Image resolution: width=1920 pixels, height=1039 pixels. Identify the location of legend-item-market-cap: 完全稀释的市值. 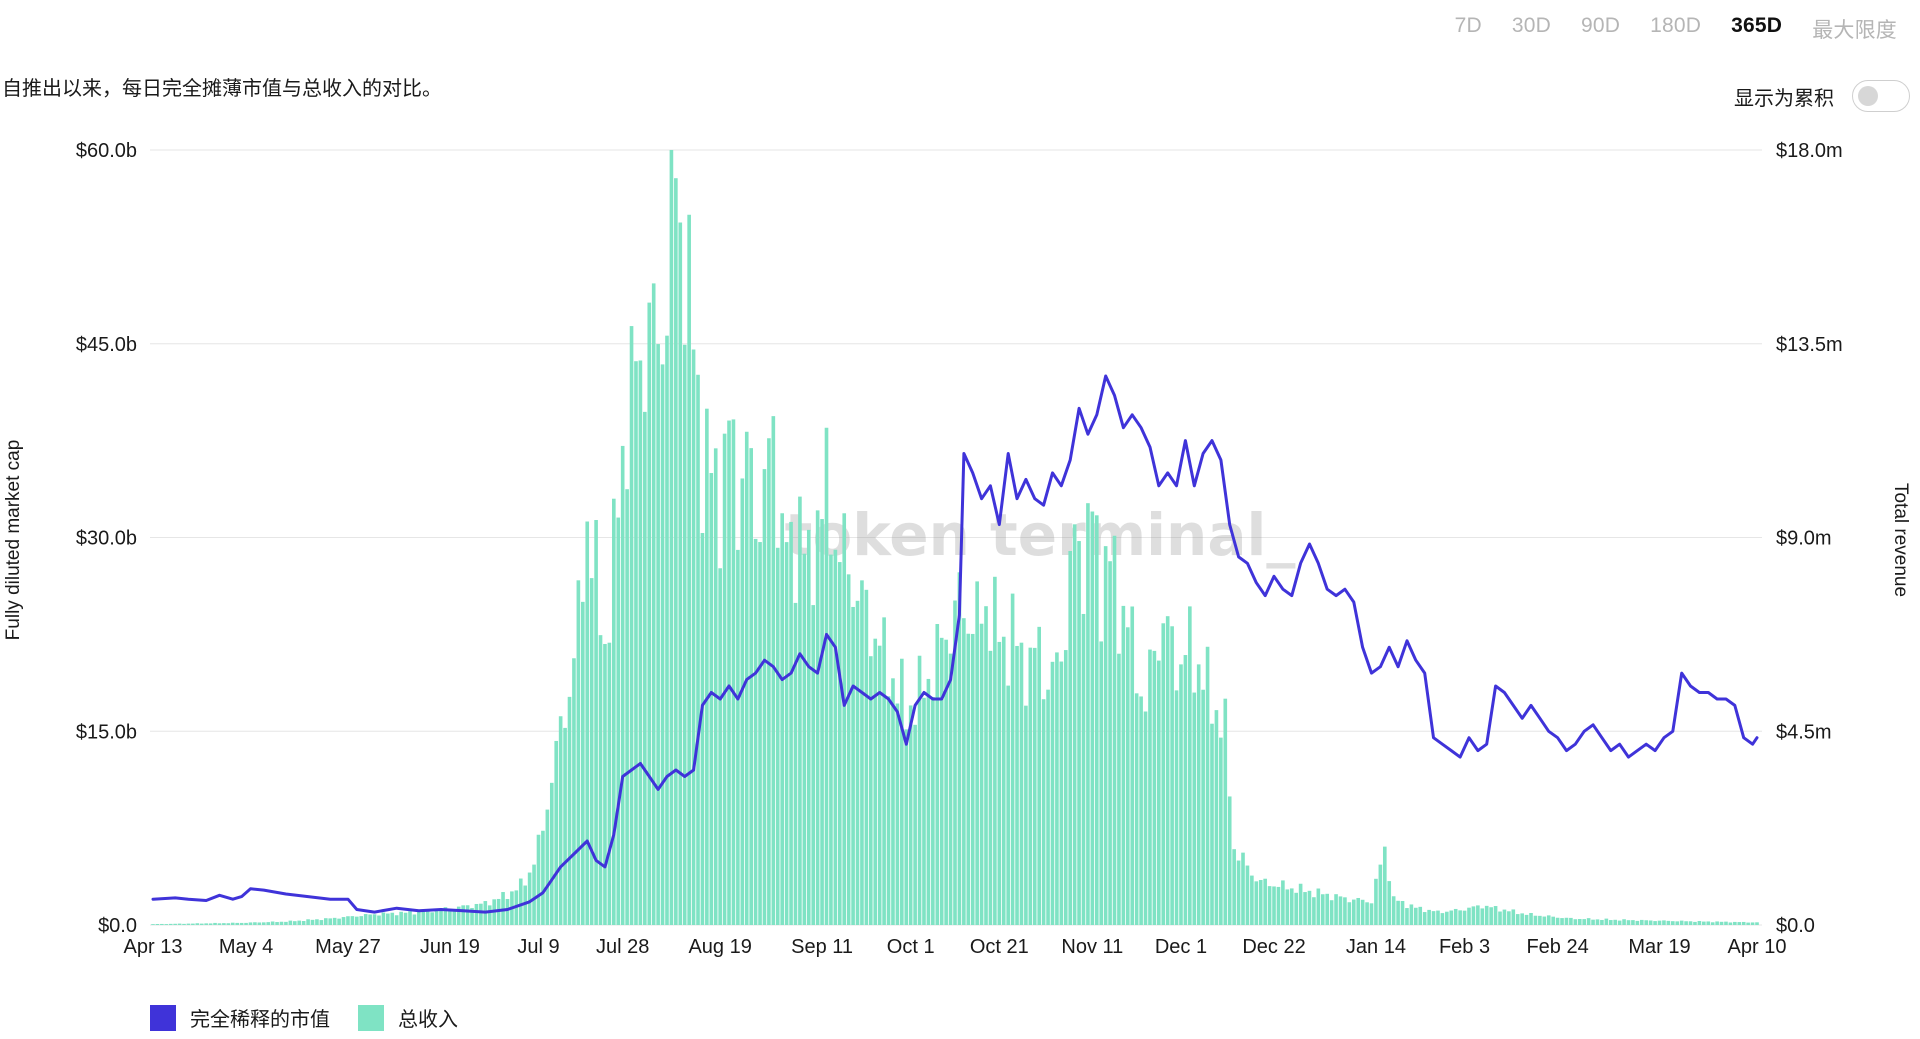
(240, 1017).